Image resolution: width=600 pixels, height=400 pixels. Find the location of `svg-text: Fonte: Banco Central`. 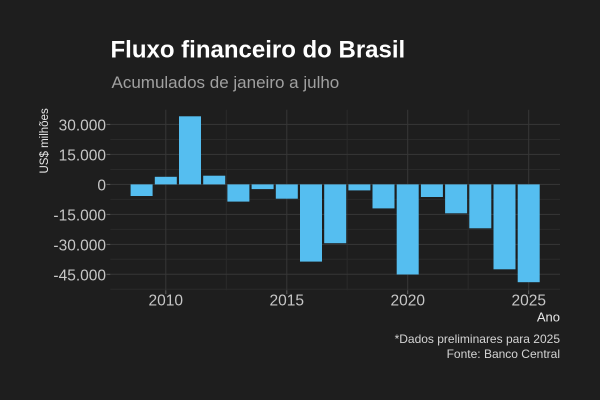

svg-text: Fonte: Banco Central is located at coordinates (503, 354).